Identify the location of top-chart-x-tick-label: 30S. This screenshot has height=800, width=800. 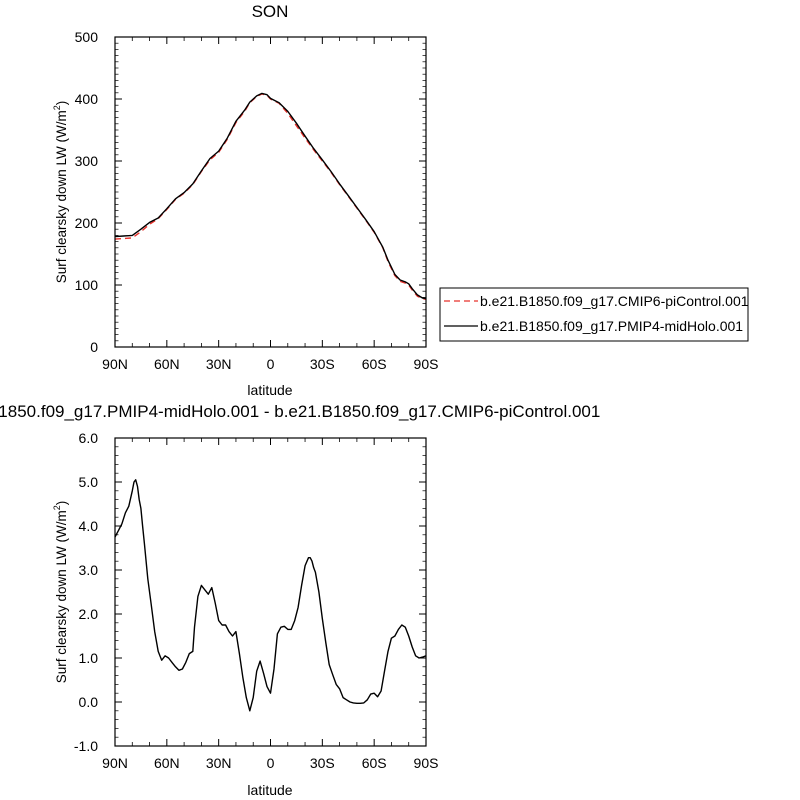
(322, 364).